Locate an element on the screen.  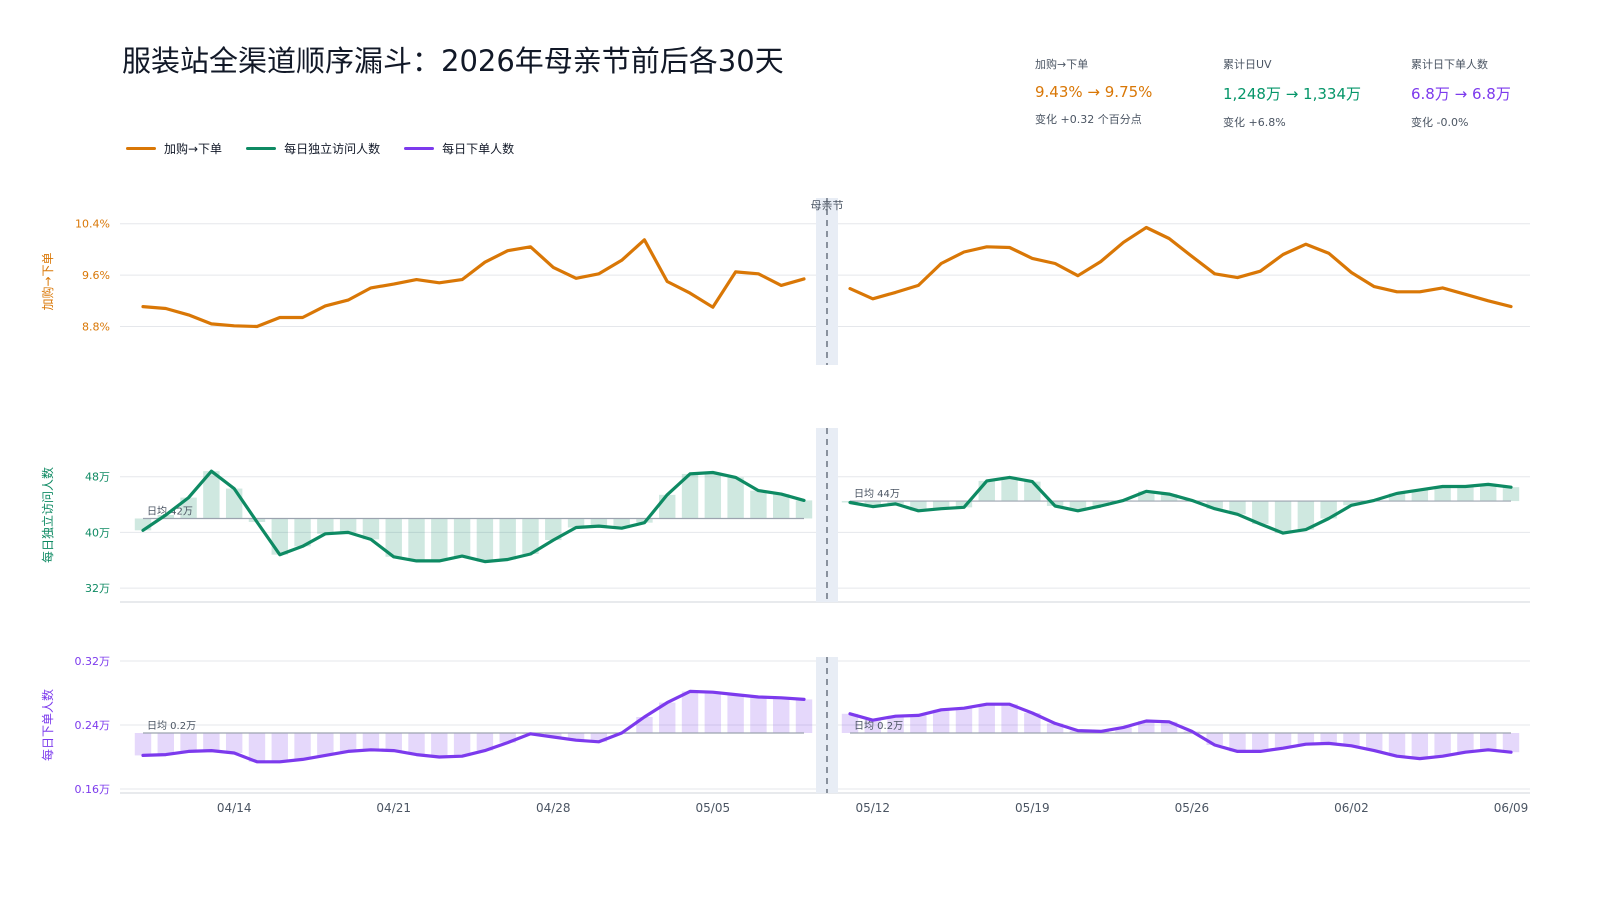
event-label: 母亲节 is located at coordinates (827, 205).